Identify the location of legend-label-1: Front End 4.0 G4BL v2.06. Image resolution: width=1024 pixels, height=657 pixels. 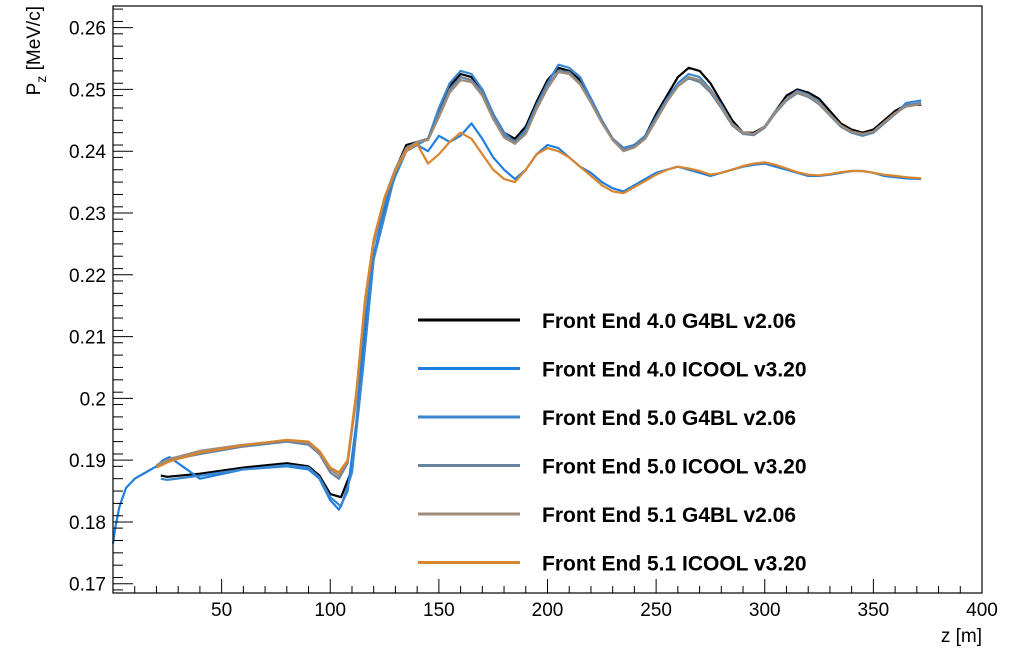
(669, 321).